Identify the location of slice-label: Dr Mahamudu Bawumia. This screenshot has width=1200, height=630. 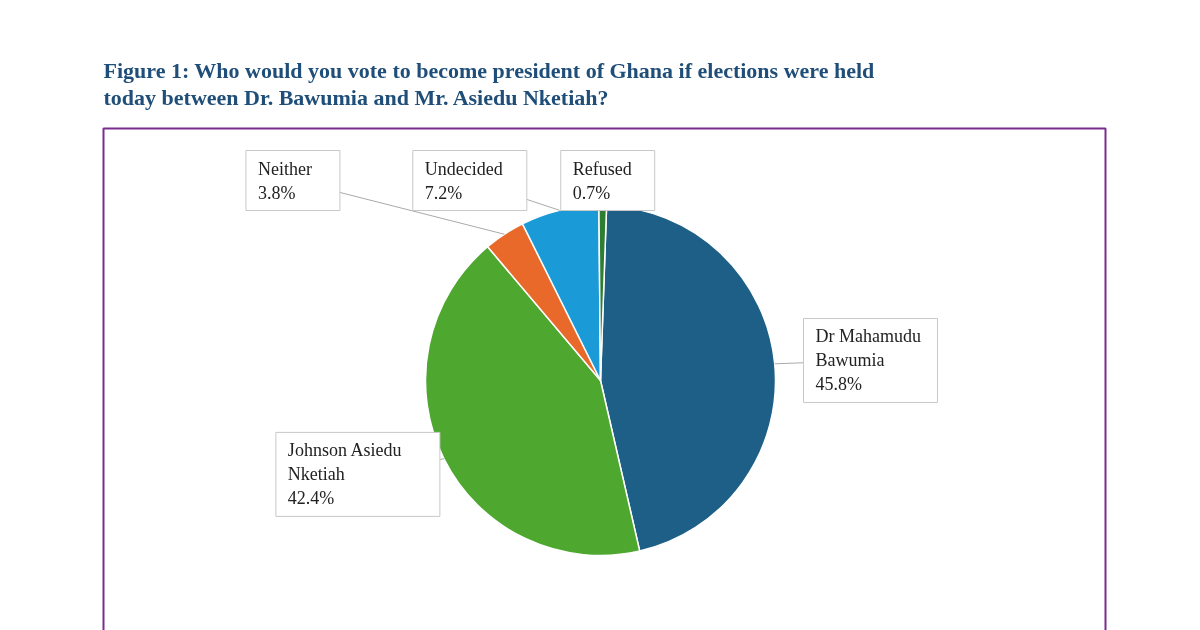
(868, 348).